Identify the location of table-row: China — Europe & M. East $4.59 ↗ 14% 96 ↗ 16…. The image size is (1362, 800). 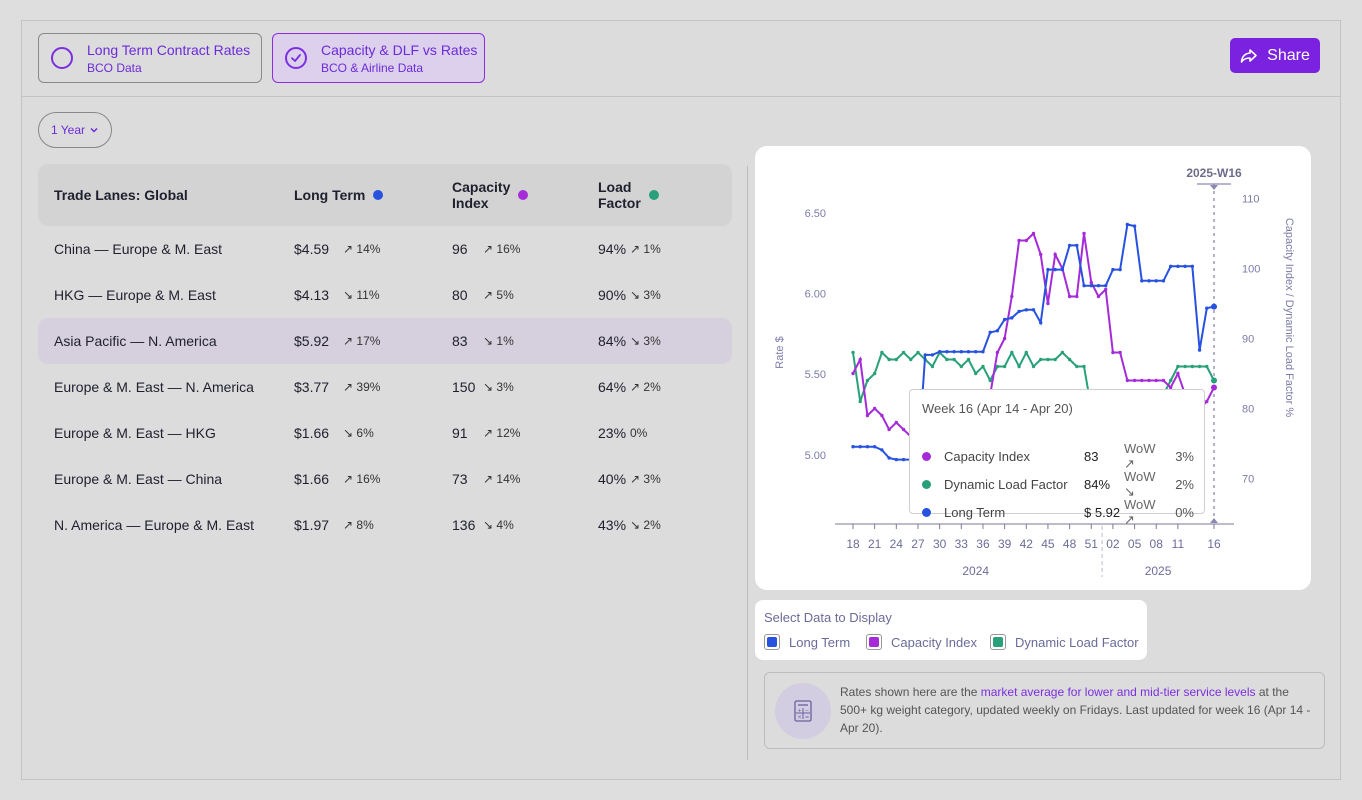
(385, 249).